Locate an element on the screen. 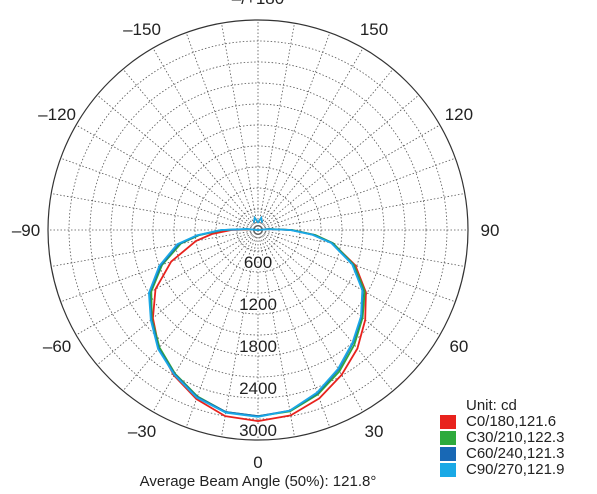  legend-item: C60/240,121.3 is located at coordinates (502, 454).